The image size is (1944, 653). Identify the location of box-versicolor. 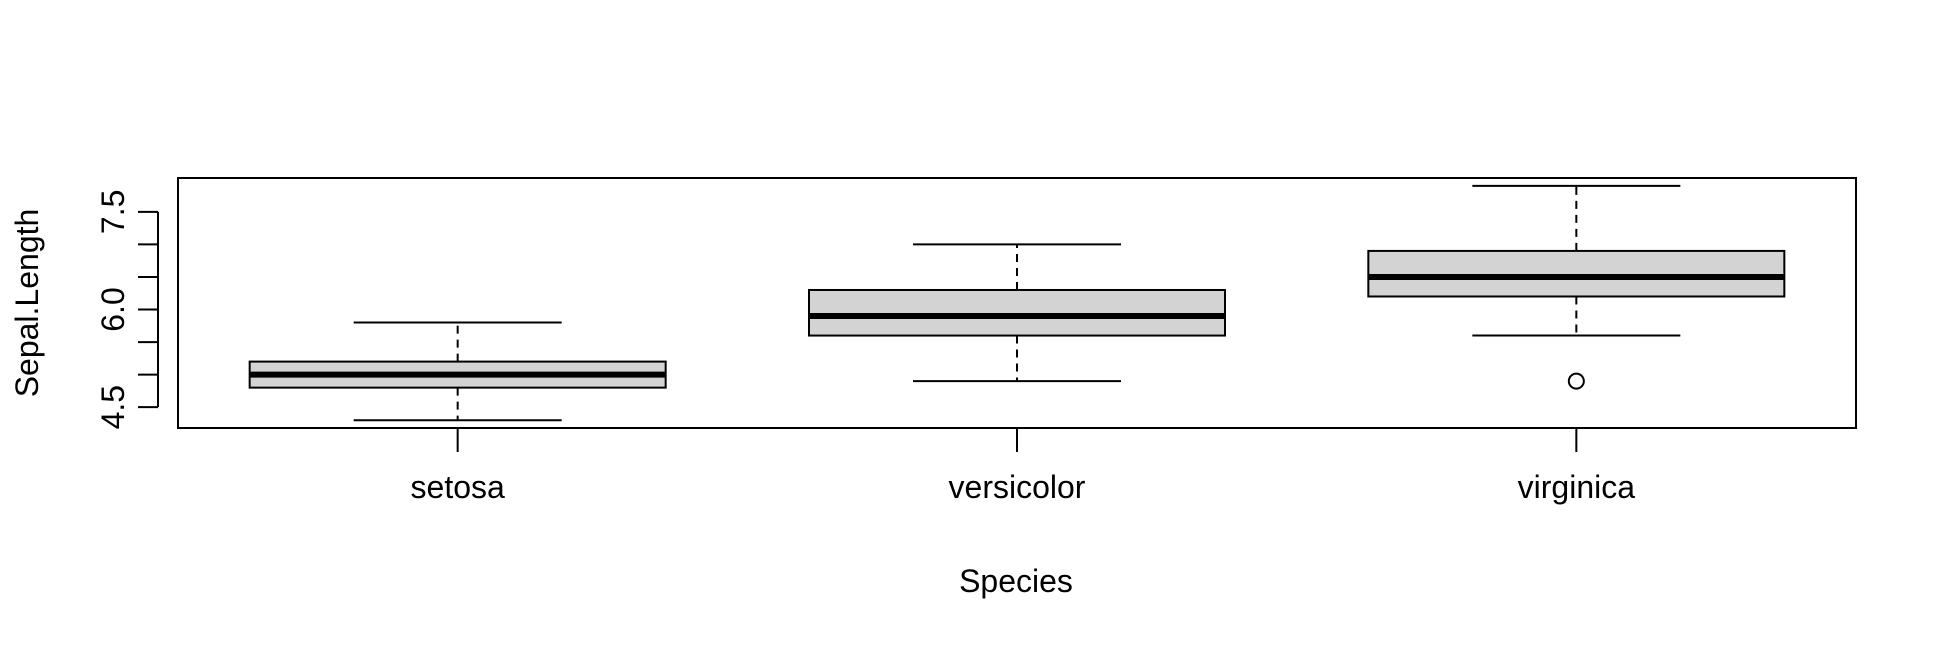
(1017, 313).